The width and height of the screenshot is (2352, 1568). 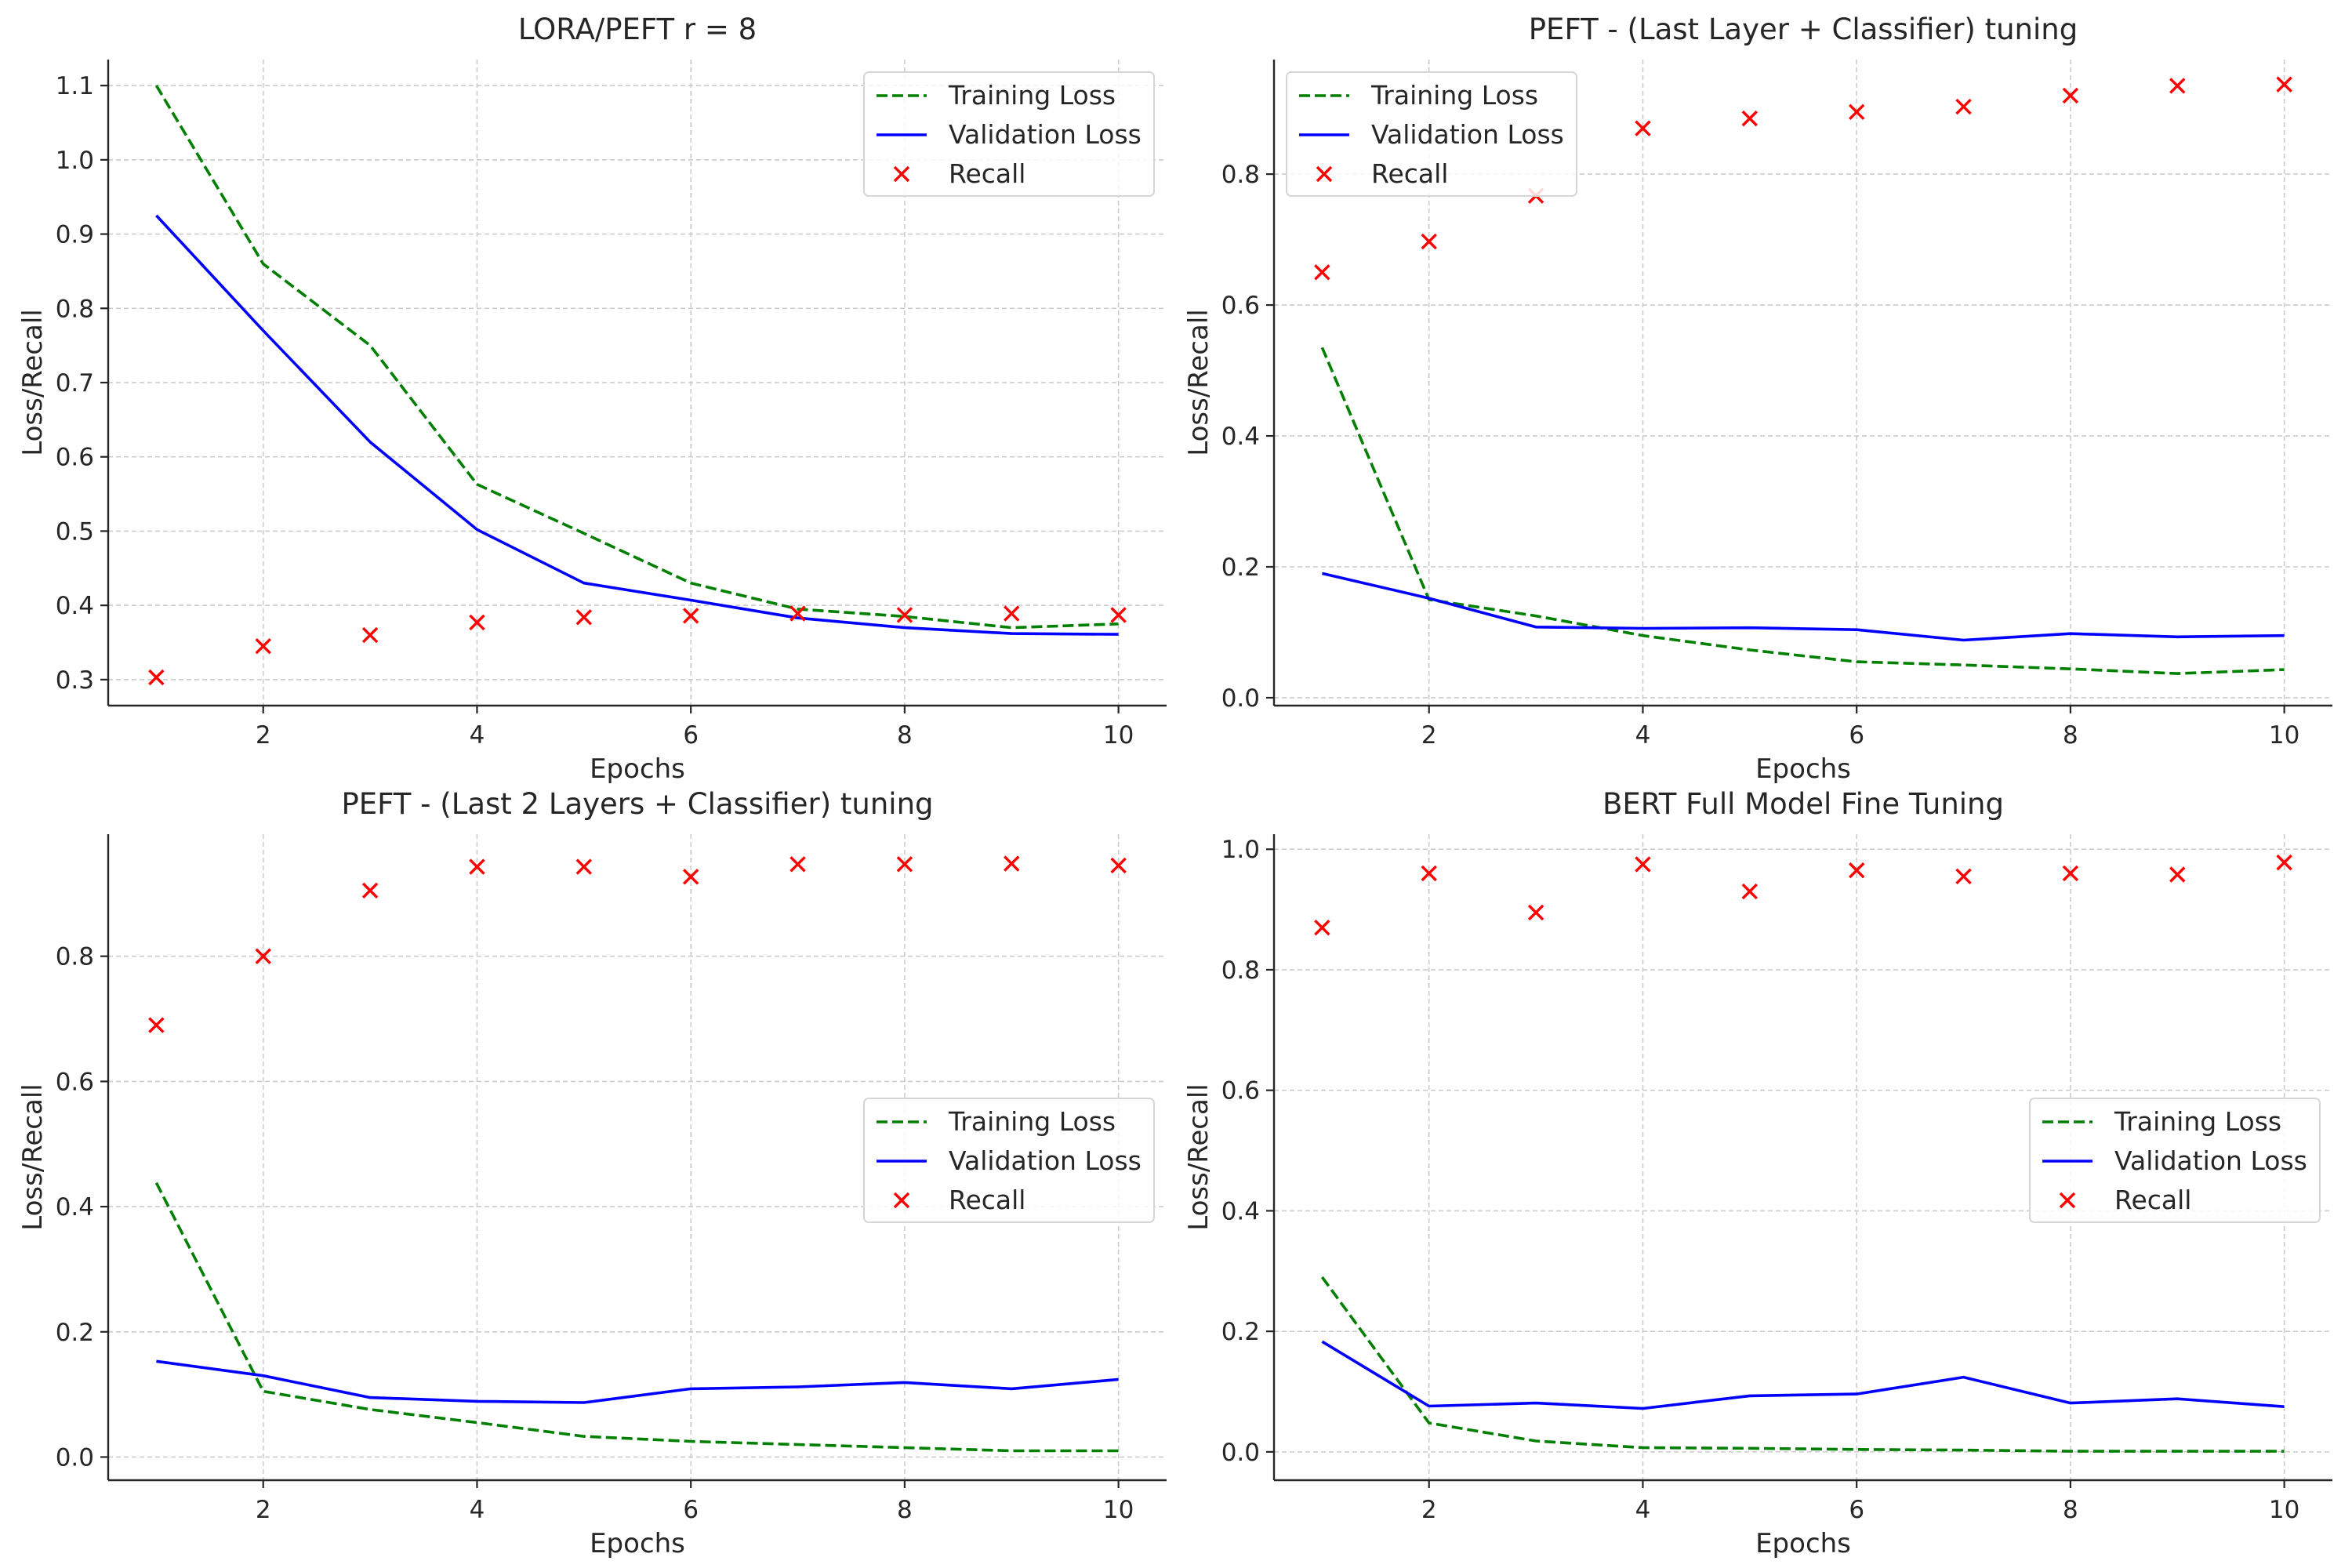 I want to click on y-tick-label: 0.5, so click(x=75, y=531).